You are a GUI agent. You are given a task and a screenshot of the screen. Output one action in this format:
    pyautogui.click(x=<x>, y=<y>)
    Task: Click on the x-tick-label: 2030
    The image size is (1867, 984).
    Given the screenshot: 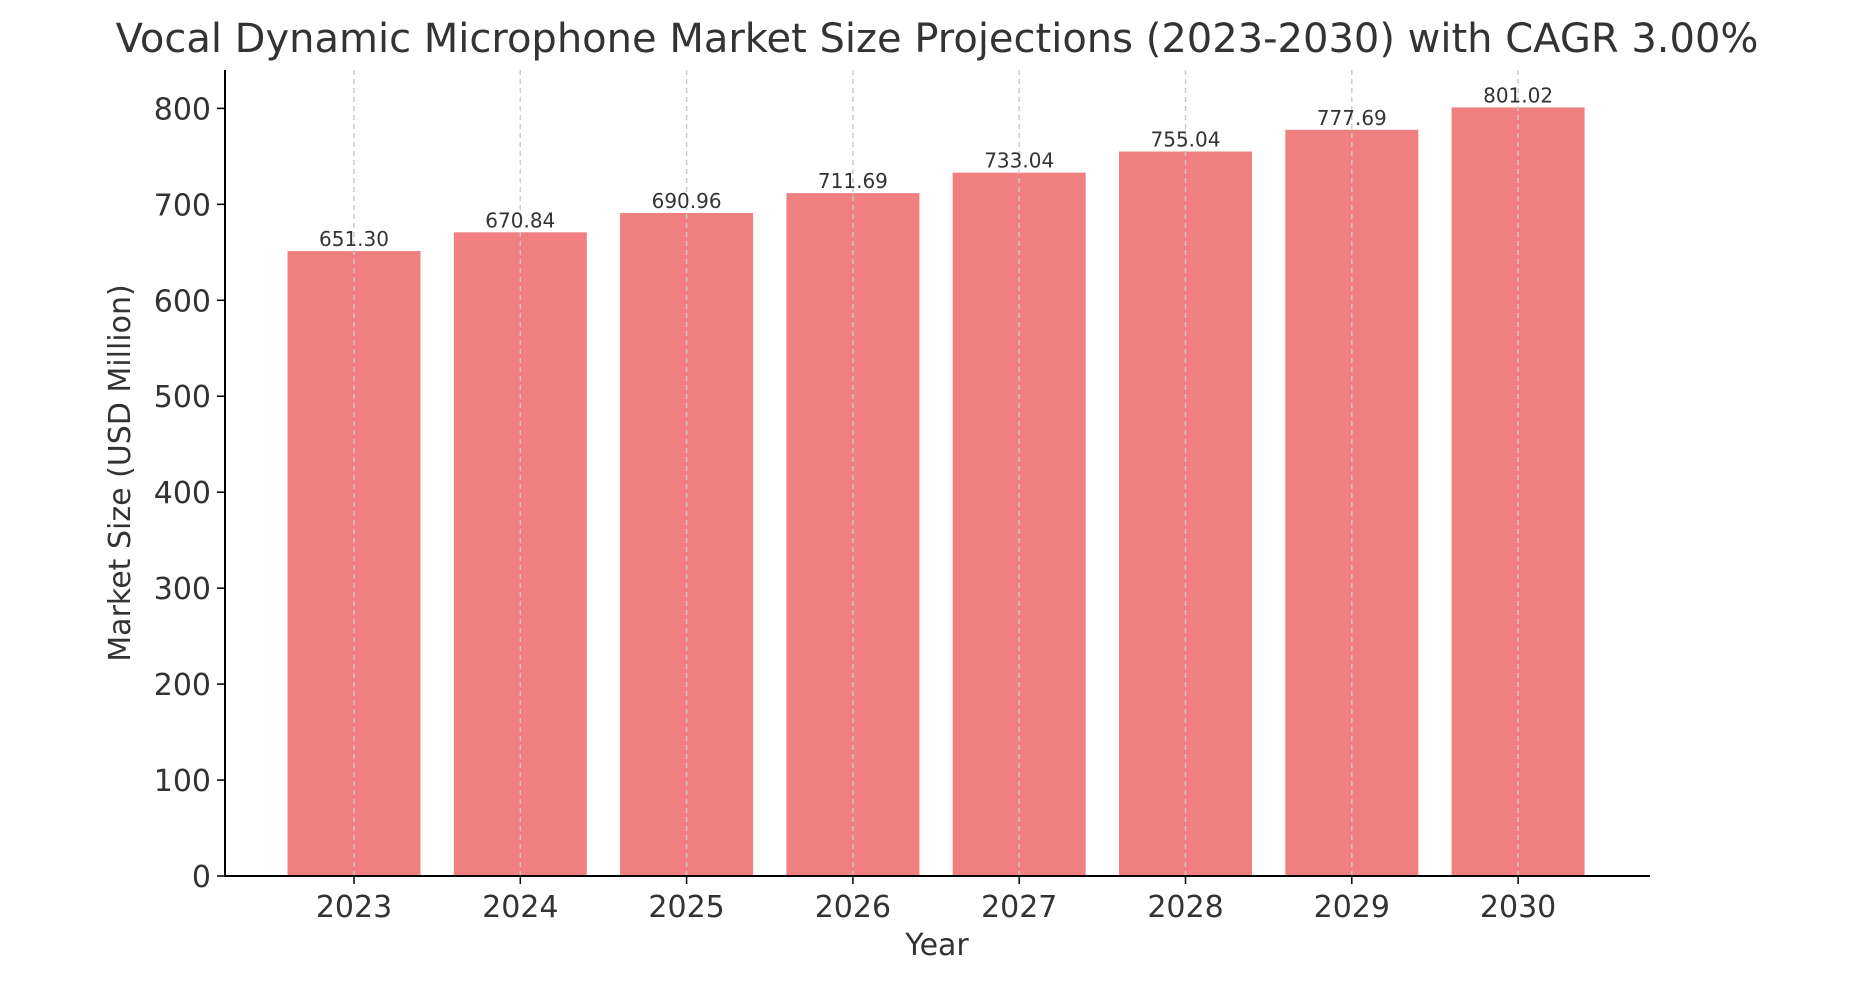 What is the action you would take?
    pyautogui.click(x=1518, y=907)
    